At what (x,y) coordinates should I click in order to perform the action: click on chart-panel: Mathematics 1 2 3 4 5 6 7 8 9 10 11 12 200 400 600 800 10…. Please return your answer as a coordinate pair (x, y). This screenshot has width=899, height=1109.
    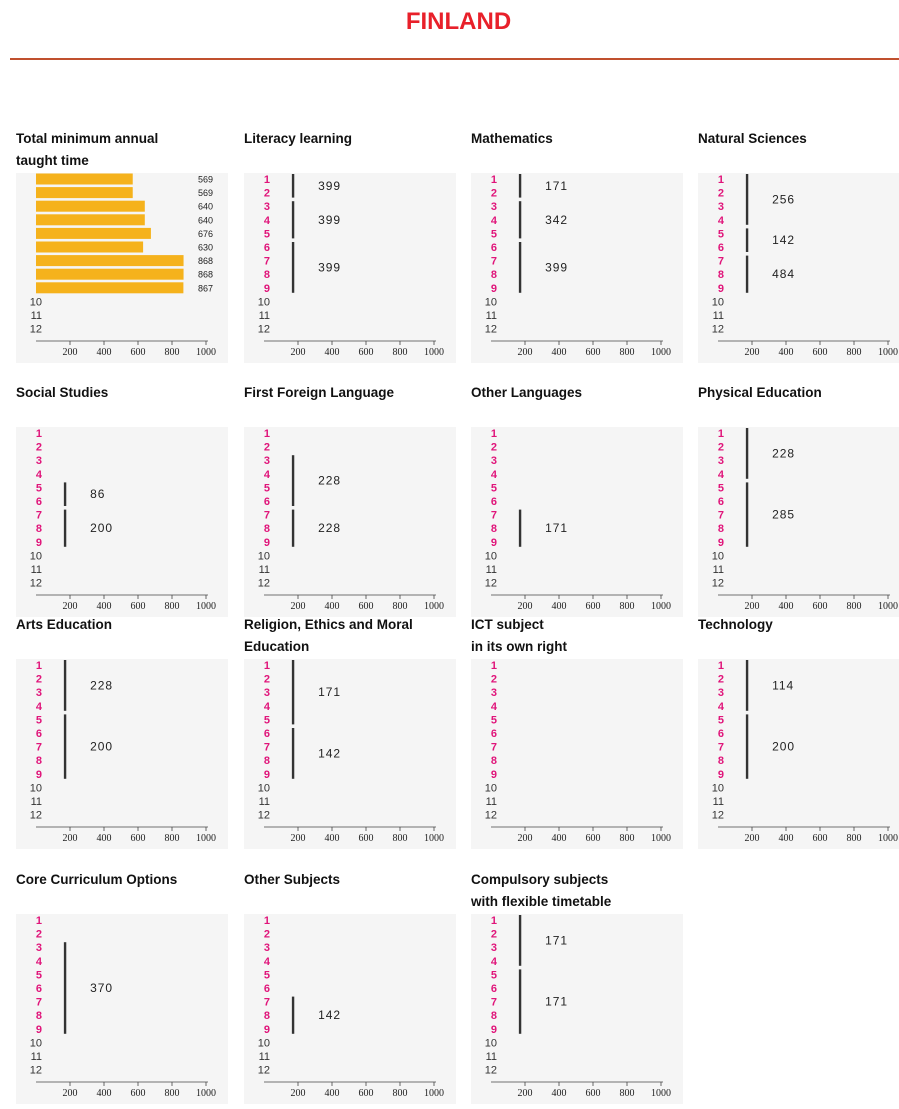
    Looking at the image, I should click on (577, 248).